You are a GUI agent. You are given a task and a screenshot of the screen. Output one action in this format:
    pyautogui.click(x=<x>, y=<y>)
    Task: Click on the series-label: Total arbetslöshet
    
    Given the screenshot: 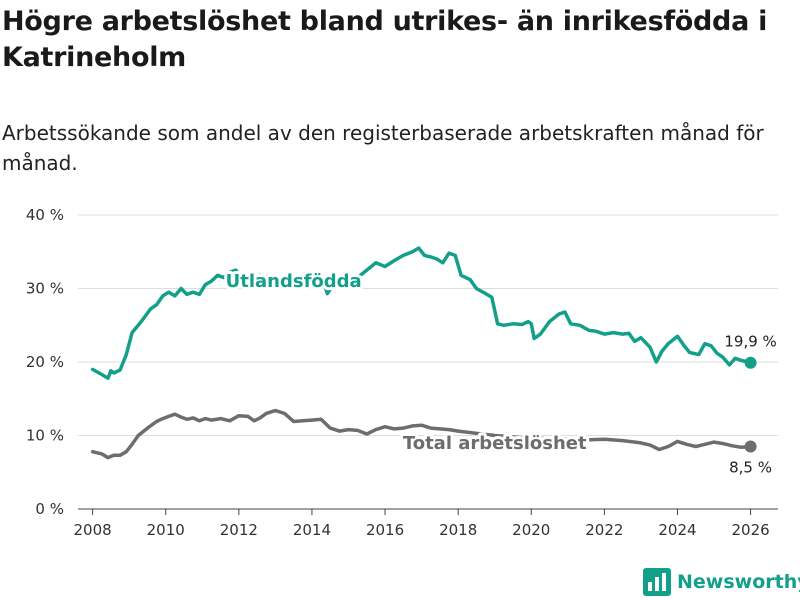 What is the action you would take?
    pyautogui.click(x=495, y=443)
    